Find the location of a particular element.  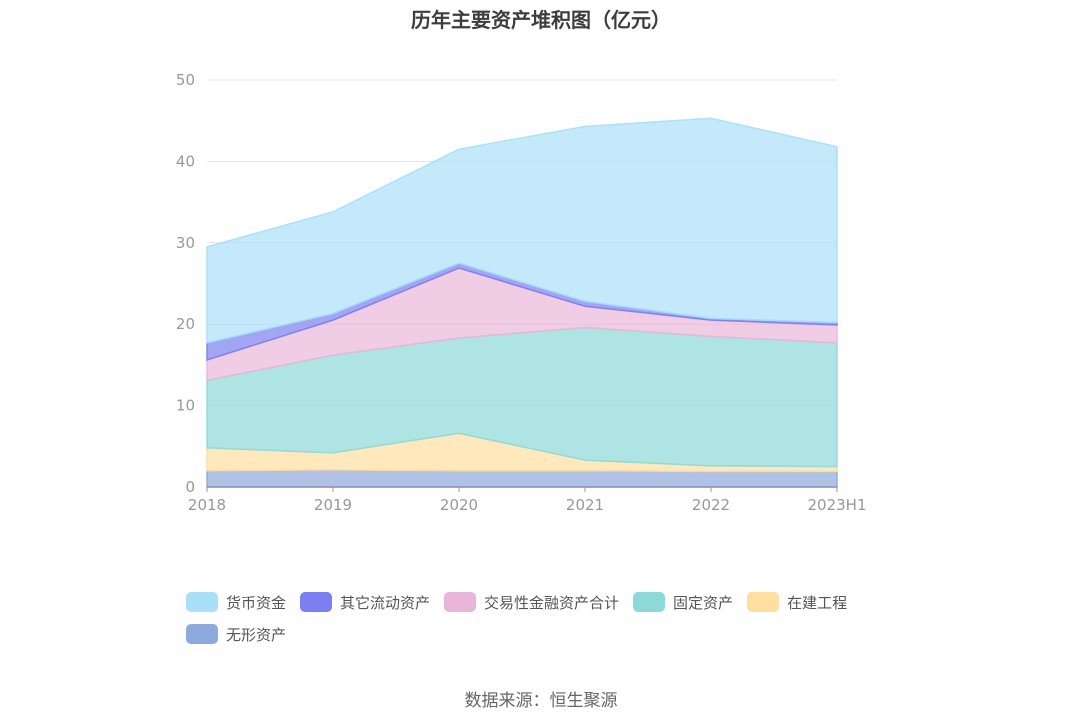

x-tick-label: 2021 is located at coordinates (585, 505).